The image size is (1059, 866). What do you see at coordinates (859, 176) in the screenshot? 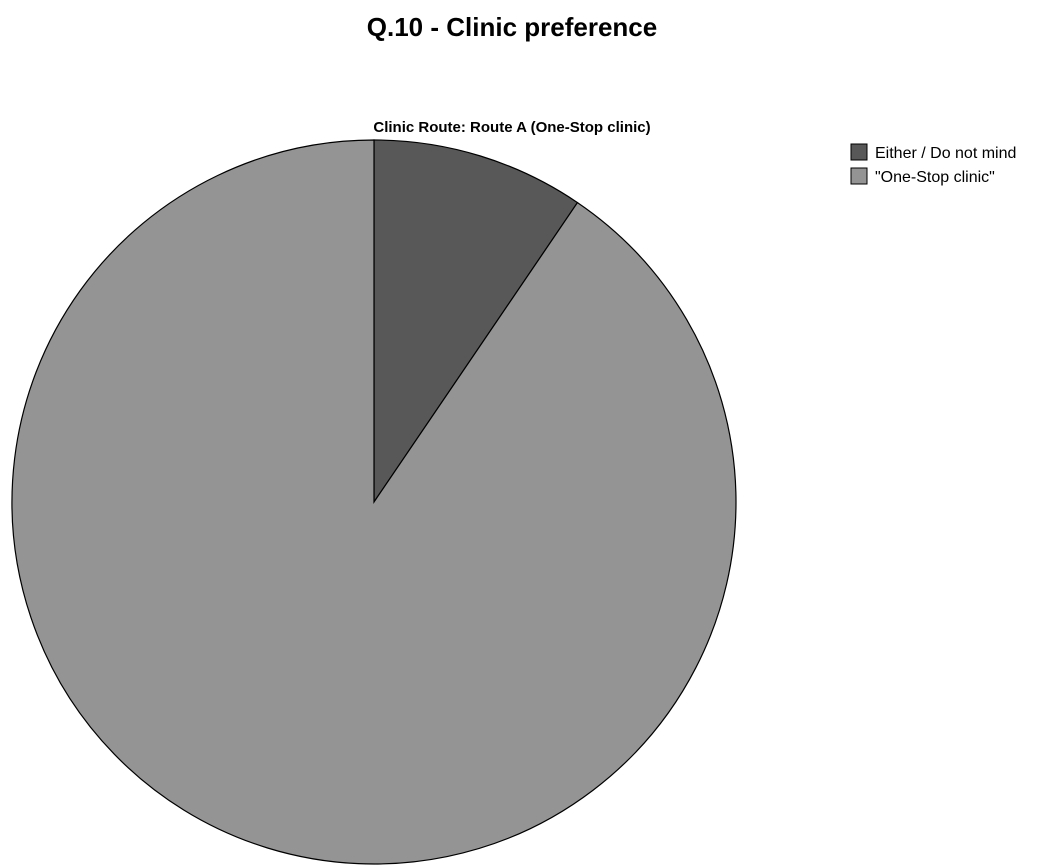
I see `legend-swatch-one-stop-clinic` at bounding box center [859, 176].